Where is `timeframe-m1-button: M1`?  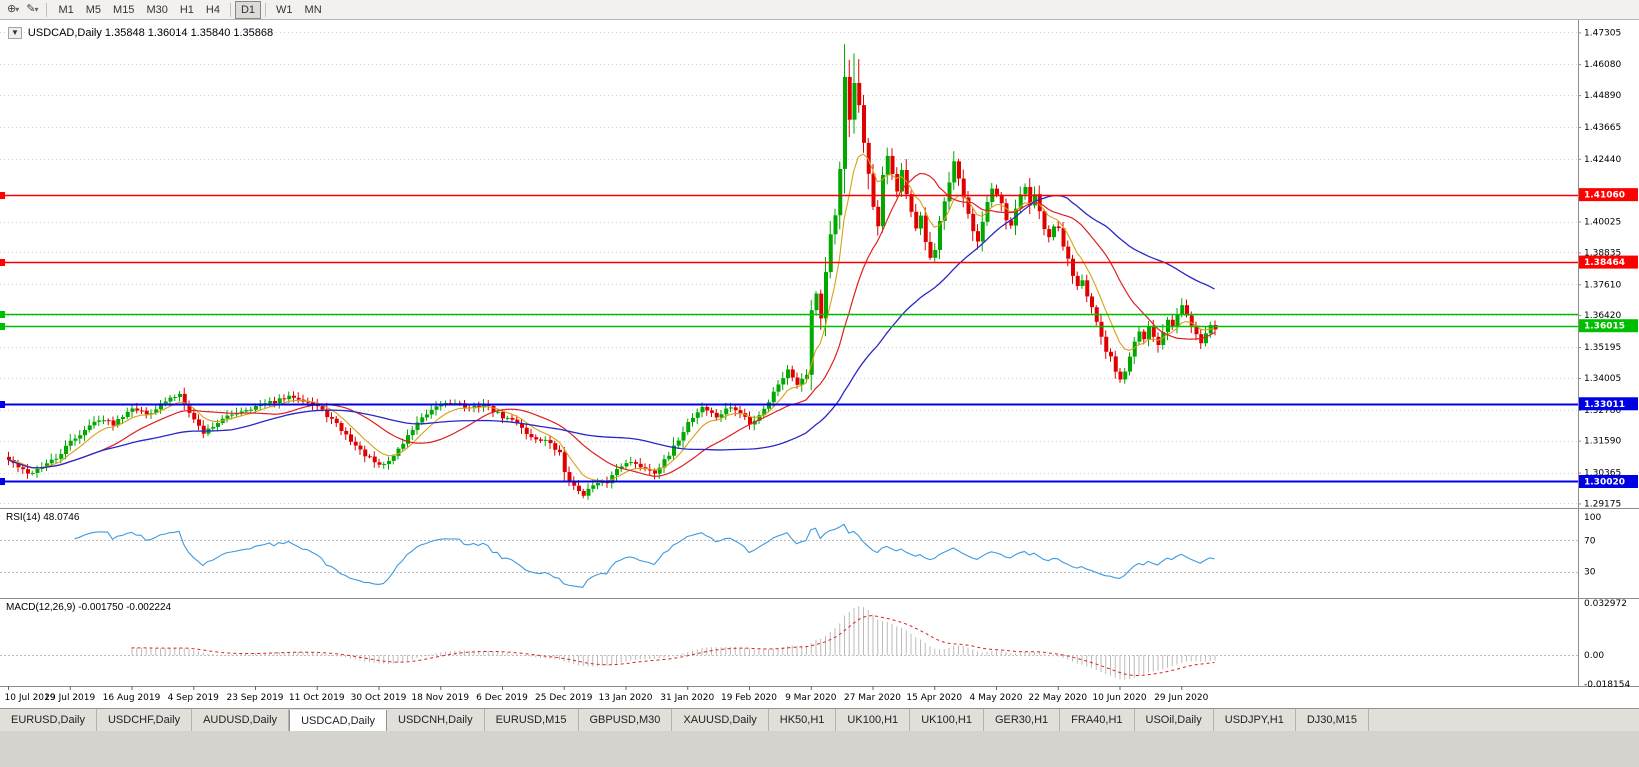
timeframe-m1-button: M1 is located at coordinates (66, 9).